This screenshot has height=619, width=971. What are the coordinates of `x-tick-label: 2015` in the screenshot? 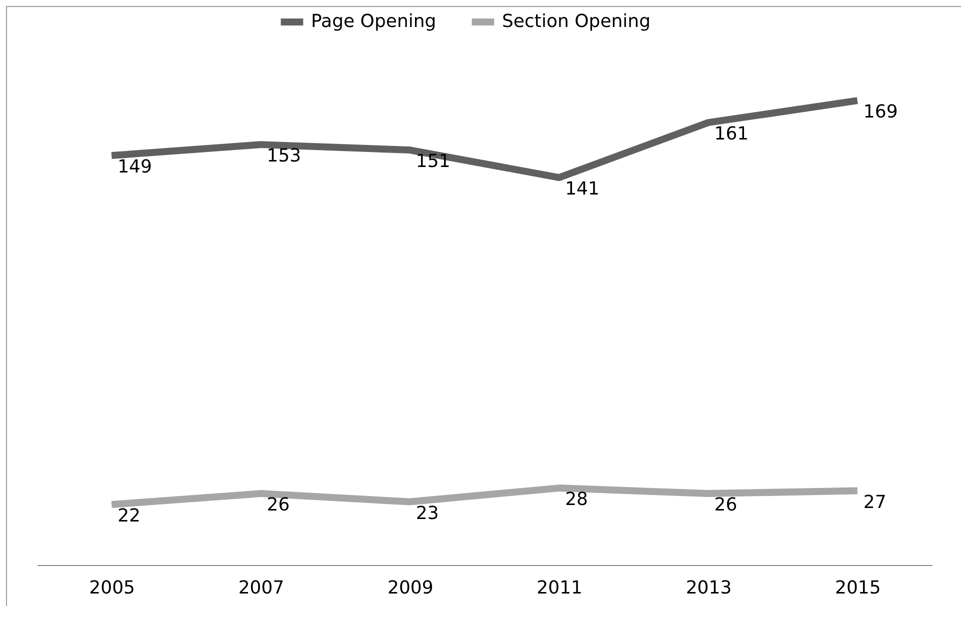 It's located at (858, 588).